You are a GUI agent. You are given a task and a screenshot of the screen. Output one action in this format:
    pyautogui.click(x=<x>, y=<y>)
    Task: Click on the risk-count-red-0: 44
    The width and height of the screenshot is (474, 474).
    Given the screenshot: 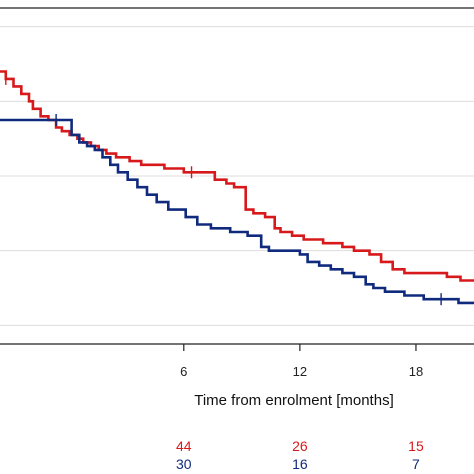 What is the action you would take?
    pyautogui.click(x=184, y=446)
    